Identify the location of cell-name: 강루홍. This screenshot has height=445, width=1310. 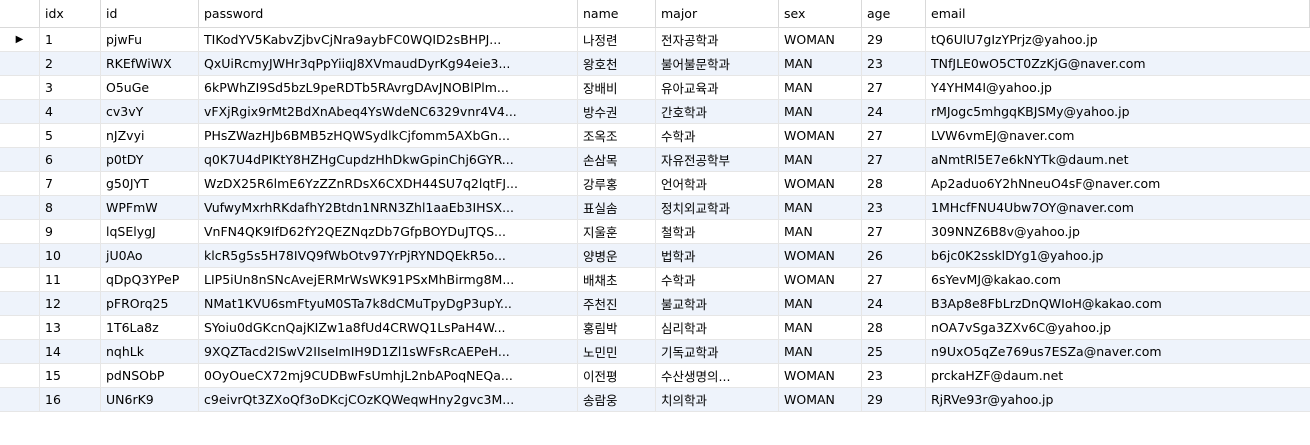
(617, 183).